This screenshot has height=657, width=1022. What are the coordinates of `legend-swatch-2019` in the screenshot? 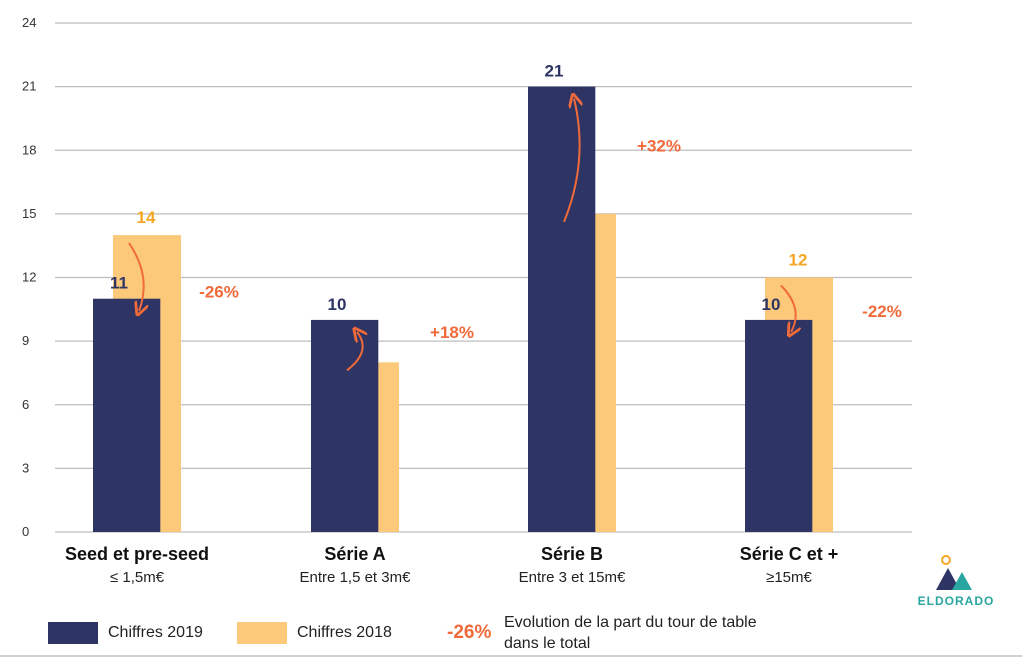 It's located at (73, 633).